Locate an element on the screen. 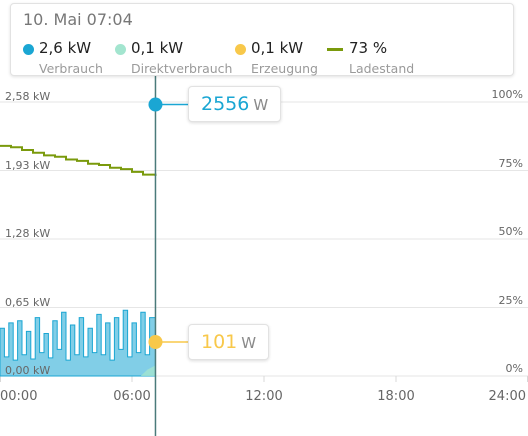 The image size is (528, 436). tooltip-datetime: 10. Mai 07:04 is located at coordinates (78, 19).